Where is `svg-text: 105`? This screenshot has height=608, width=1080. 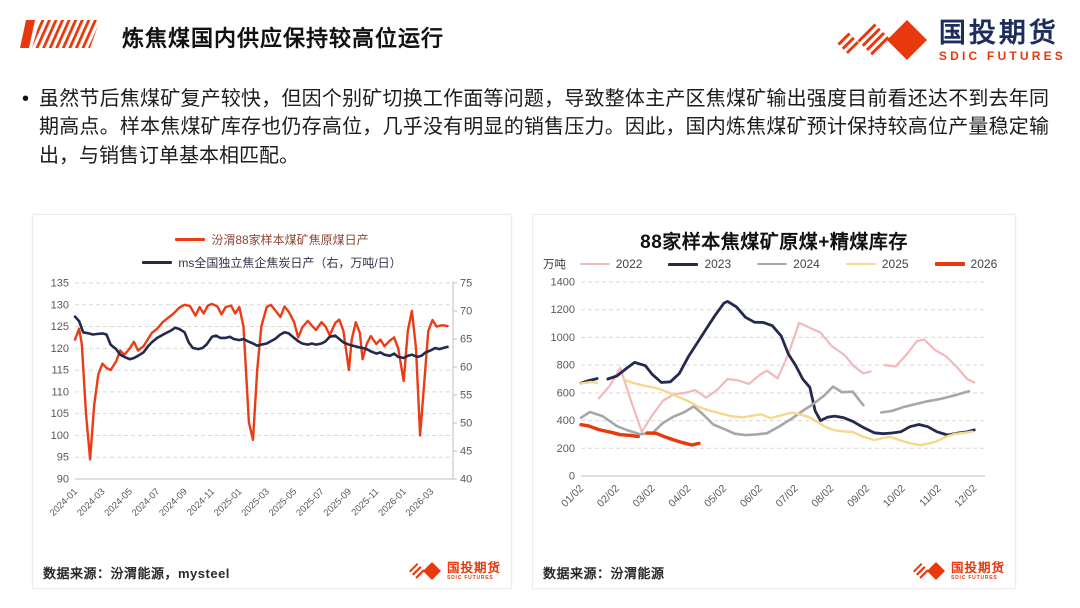 svg-text: 105 is located at coordinates (60, 414).